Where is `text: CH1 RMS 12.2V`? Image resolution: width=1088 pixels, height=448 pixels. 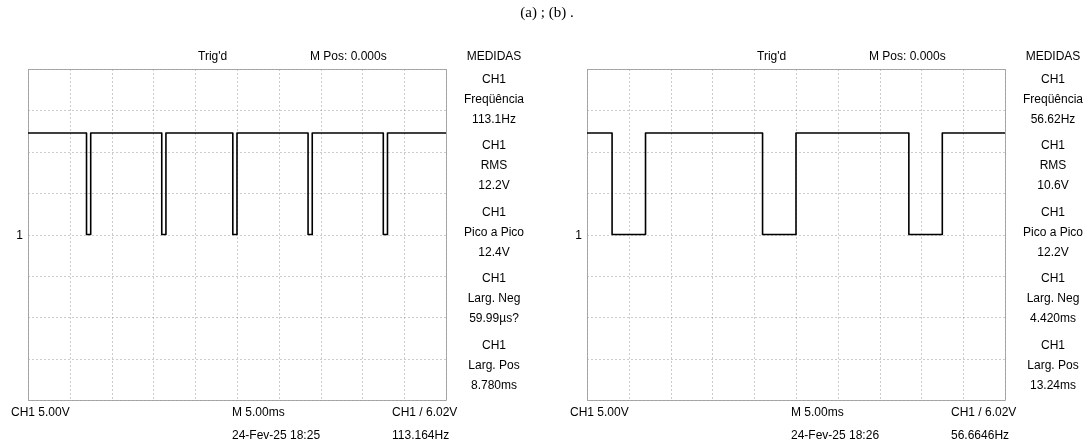
text: CH1 RMS 12.2V is located at coordinates (494, 165).